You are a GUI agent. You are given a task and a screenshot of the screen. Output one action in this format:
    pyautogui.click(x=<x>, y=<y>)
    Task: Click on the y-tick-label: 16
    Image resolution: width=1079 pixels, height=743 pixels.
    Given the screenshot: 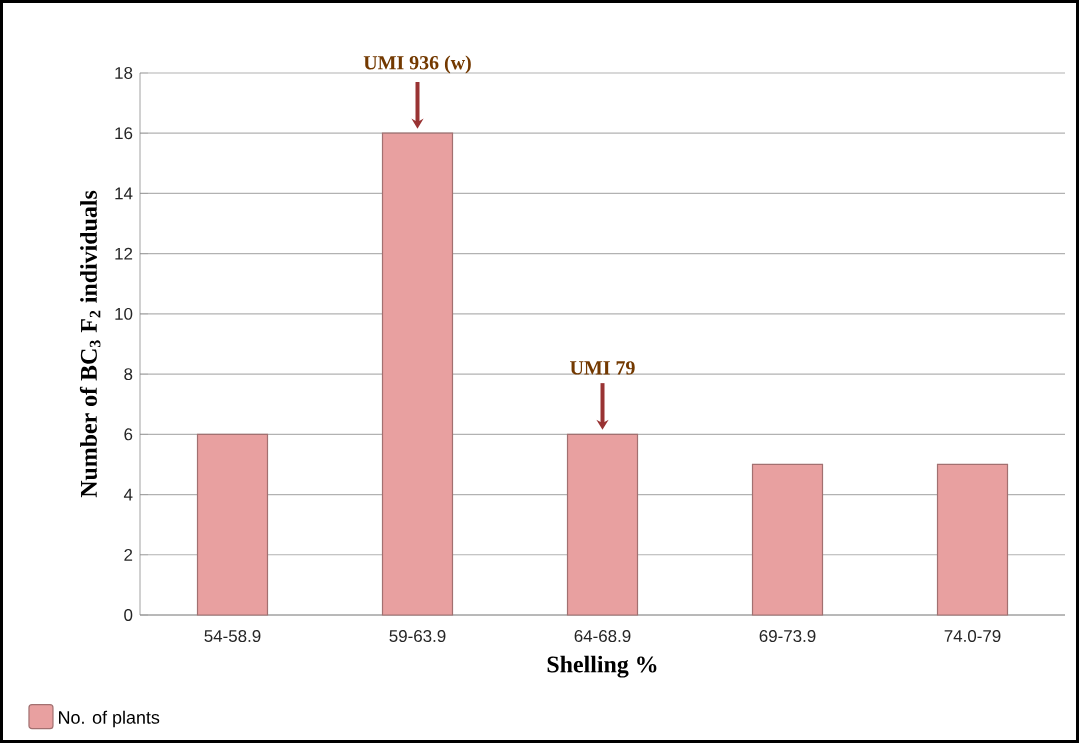 What is the action you would take?
    pyautogui.click(x=124, y=133)
    